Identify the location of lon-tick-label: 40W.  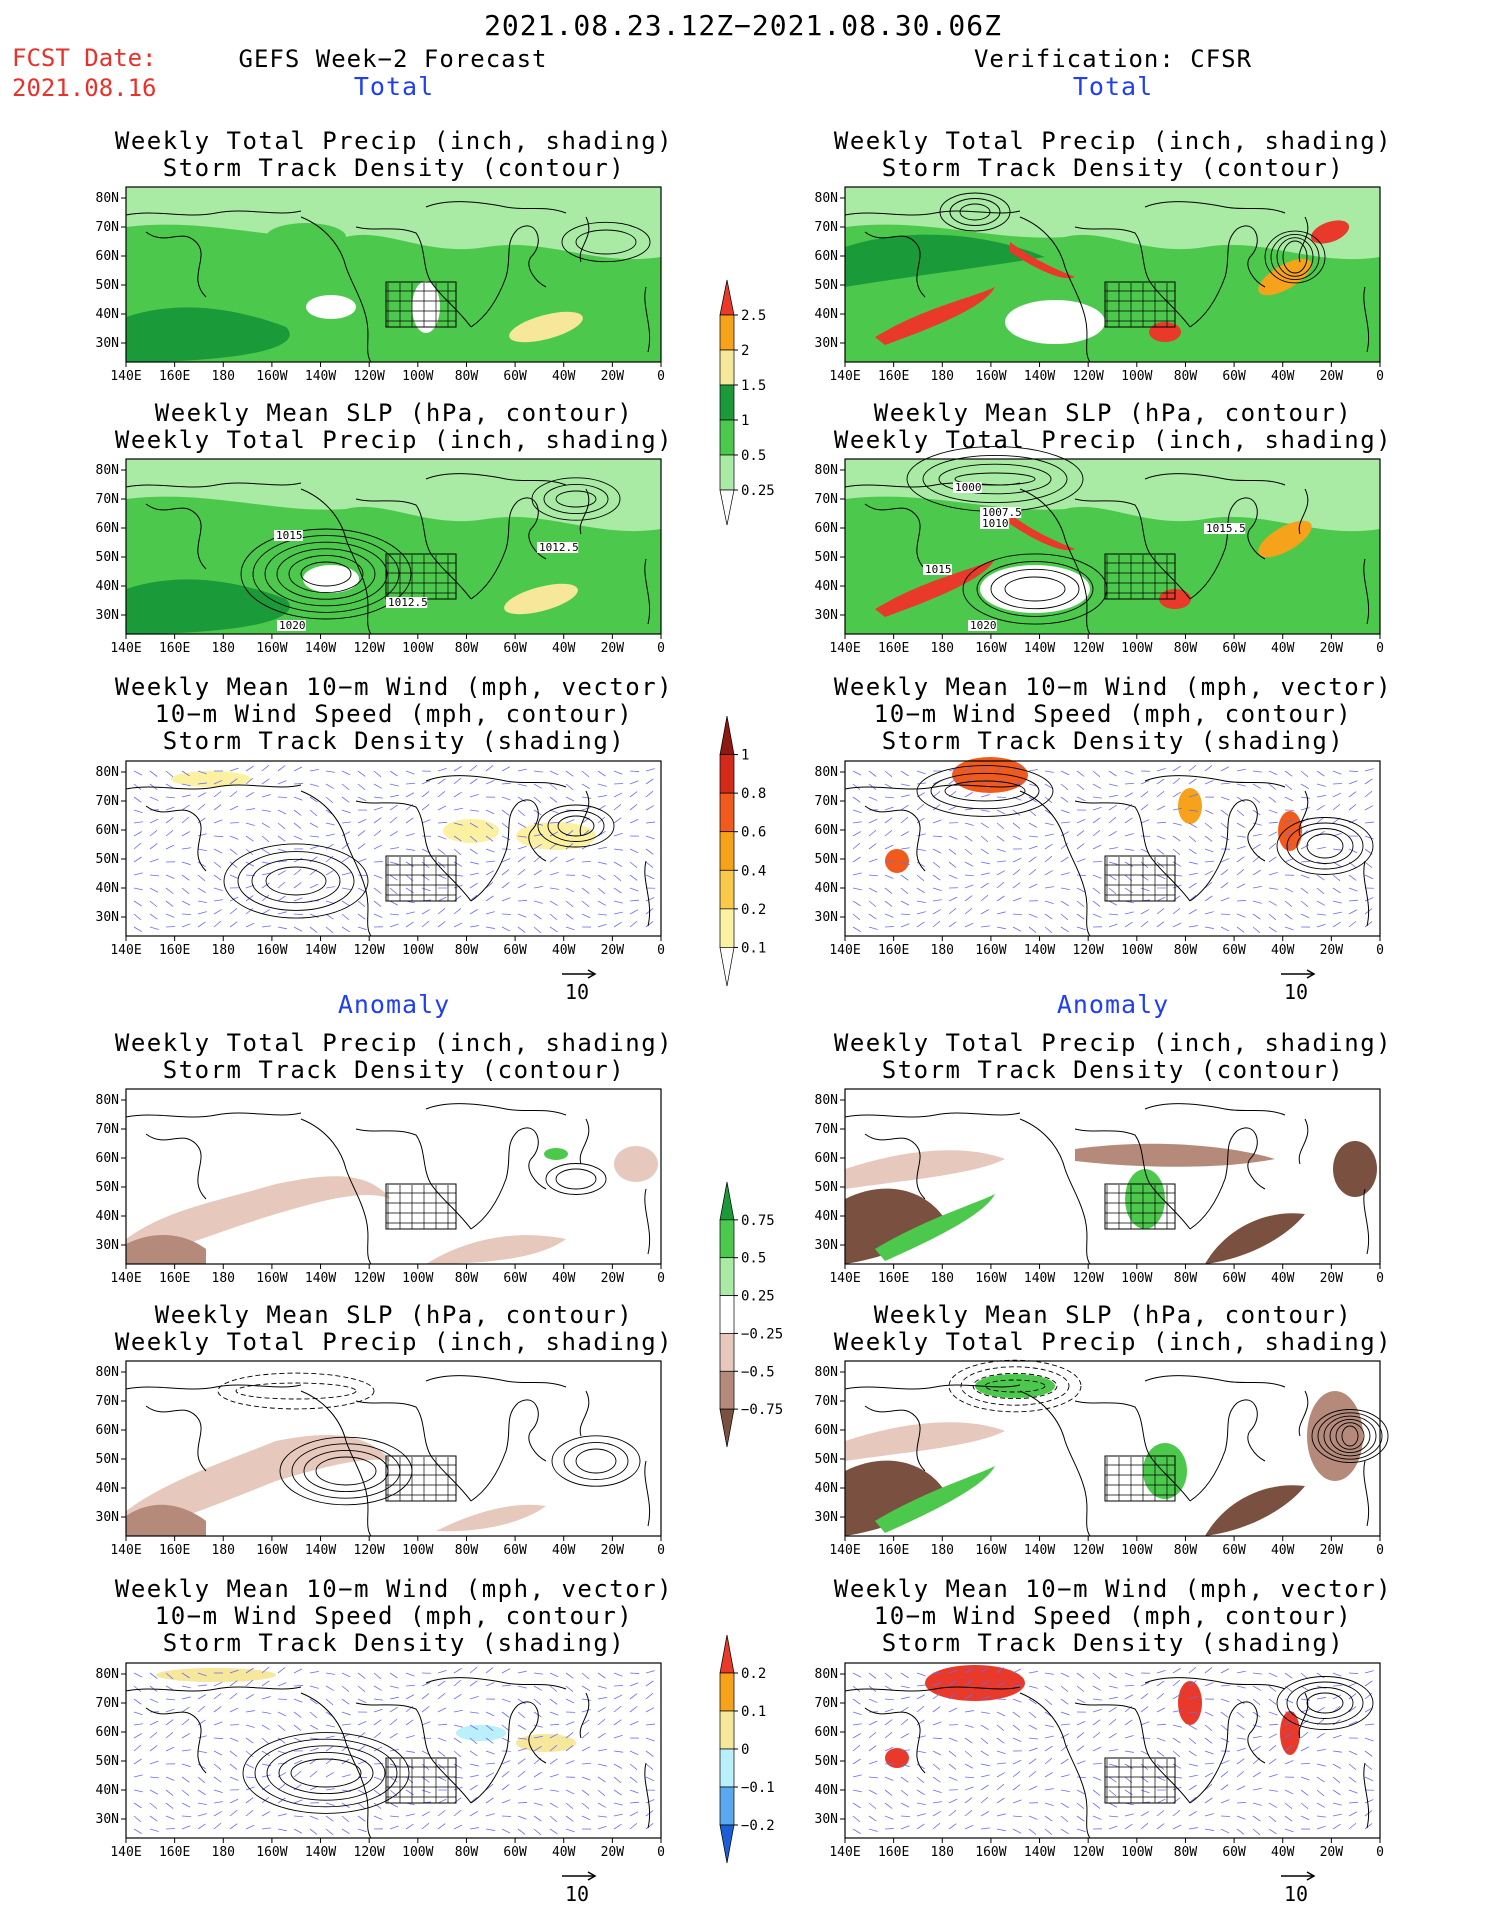
(1283, 648).